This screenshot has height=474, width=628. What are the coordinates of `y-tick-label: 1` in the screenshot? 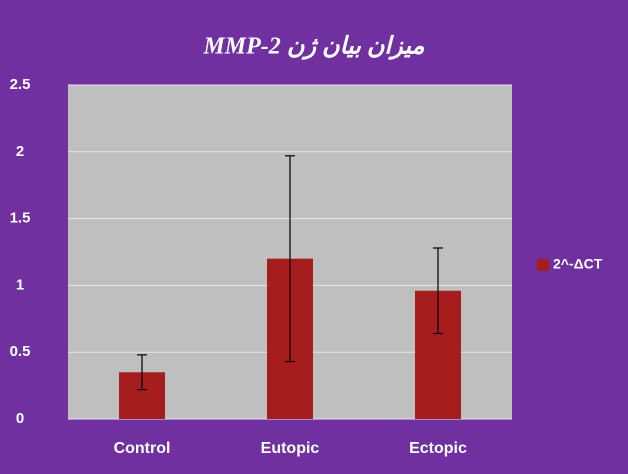 It's located at (20, 284).